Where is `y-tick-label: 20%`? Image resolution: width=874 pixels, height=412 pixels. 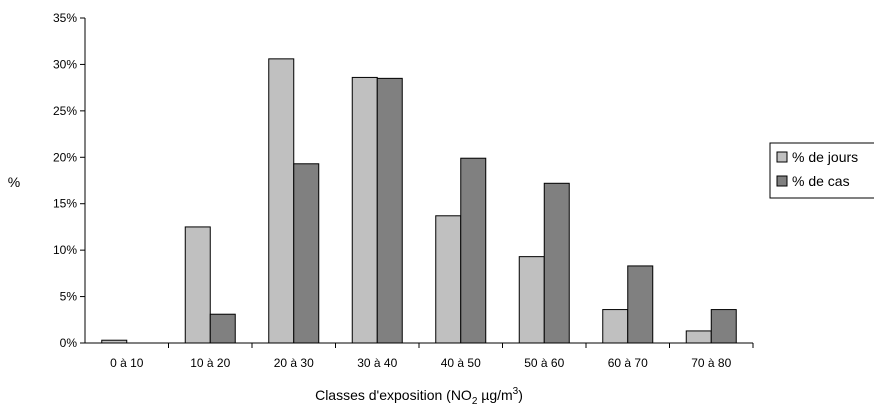 y-tick-label: 20% is located at coordinates (65, 157).